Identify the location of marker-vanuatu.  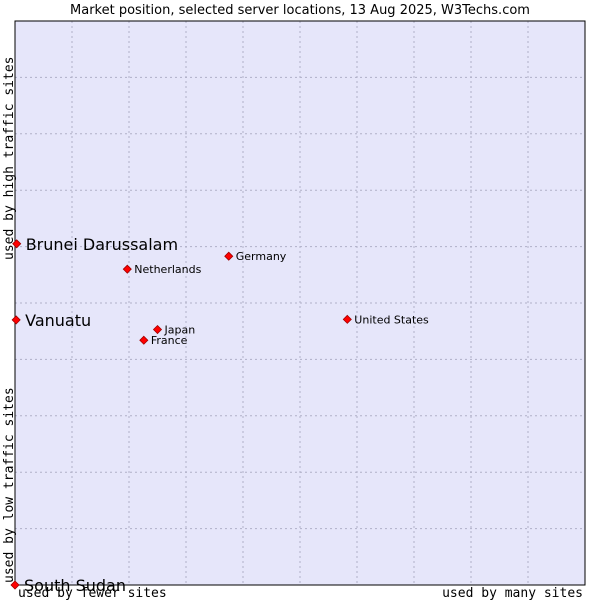
(16, 320).